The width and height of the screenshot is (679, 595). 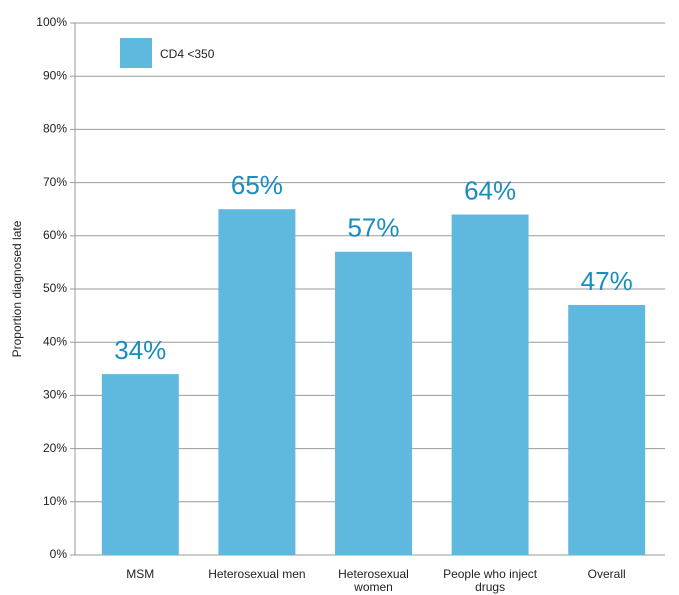 I want to click on y-tick-label: 10%, so click(x=55, y=501).